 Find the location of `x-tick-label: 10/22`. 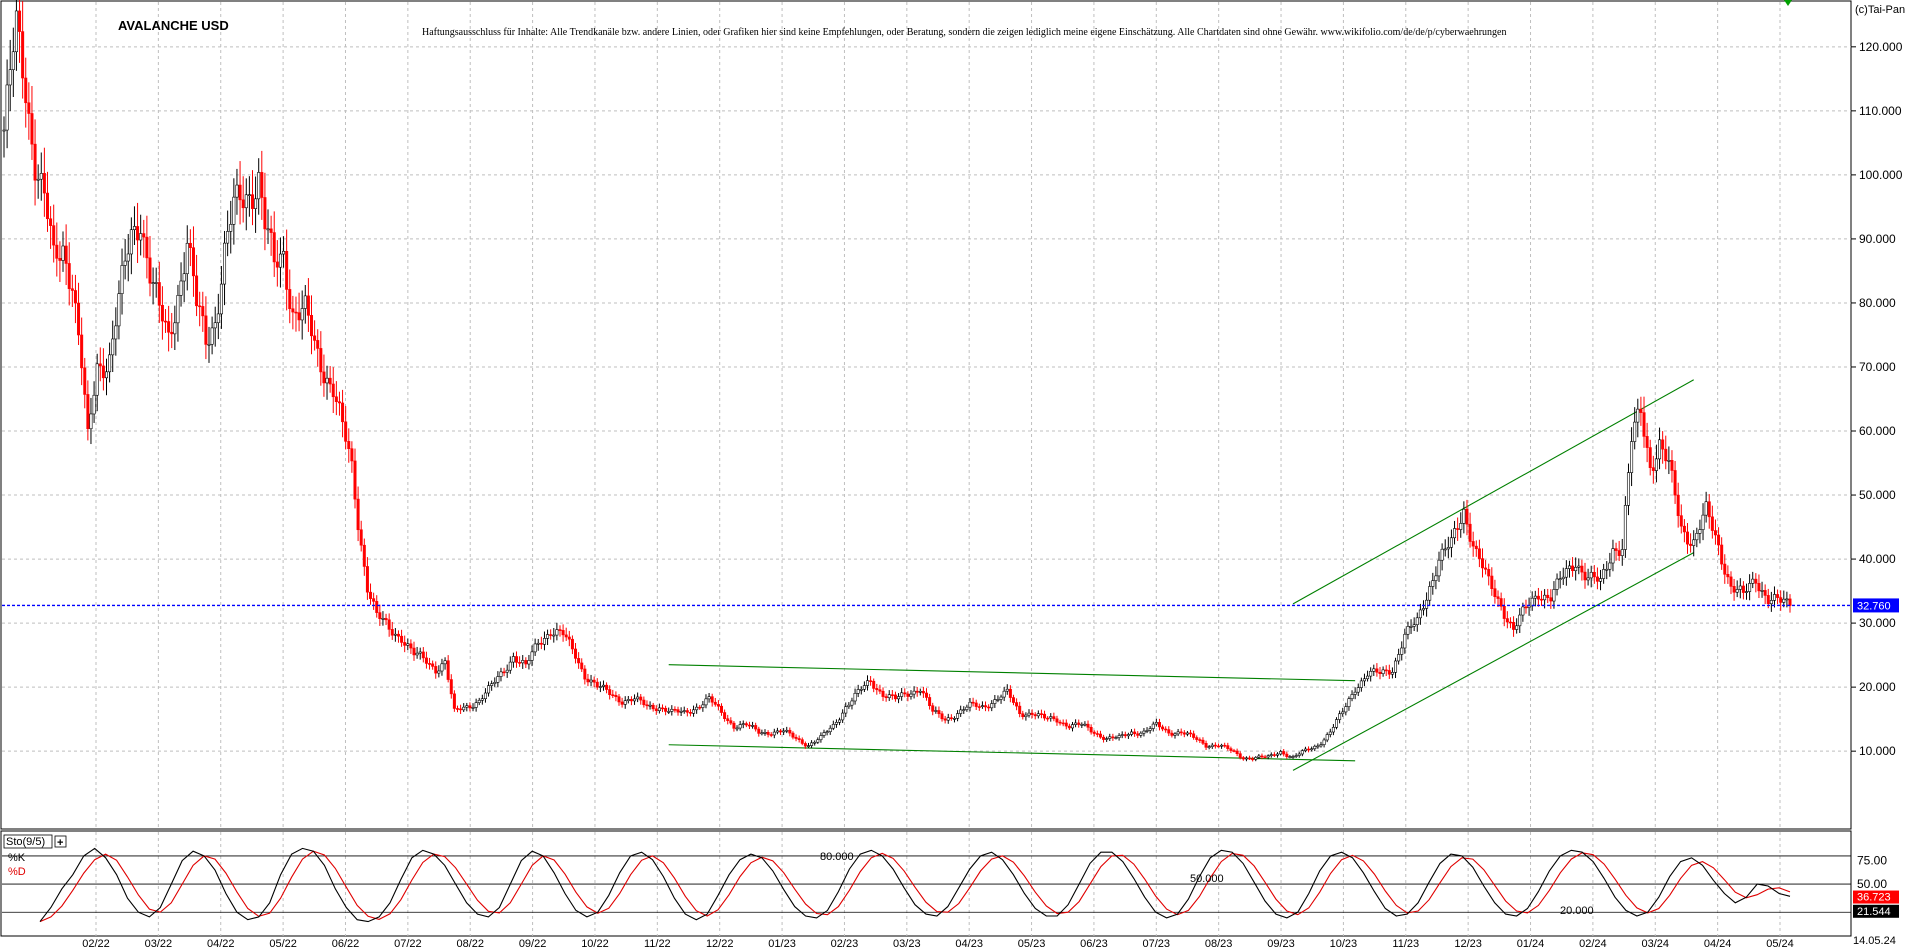

x-tick-label: 10/22 is located at coordinates (595, 943).